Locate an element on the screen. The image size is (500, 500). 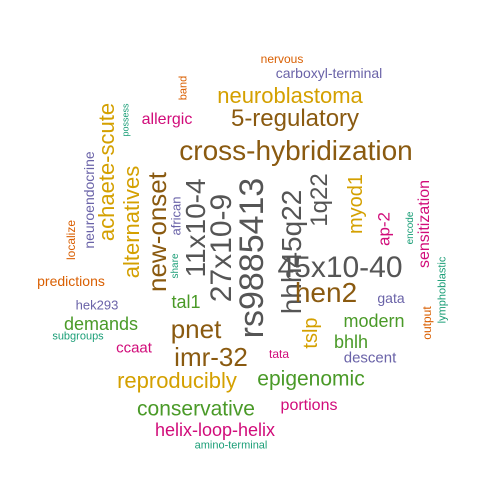
word-hek293: hek293 is located at coordinates (97, 305).